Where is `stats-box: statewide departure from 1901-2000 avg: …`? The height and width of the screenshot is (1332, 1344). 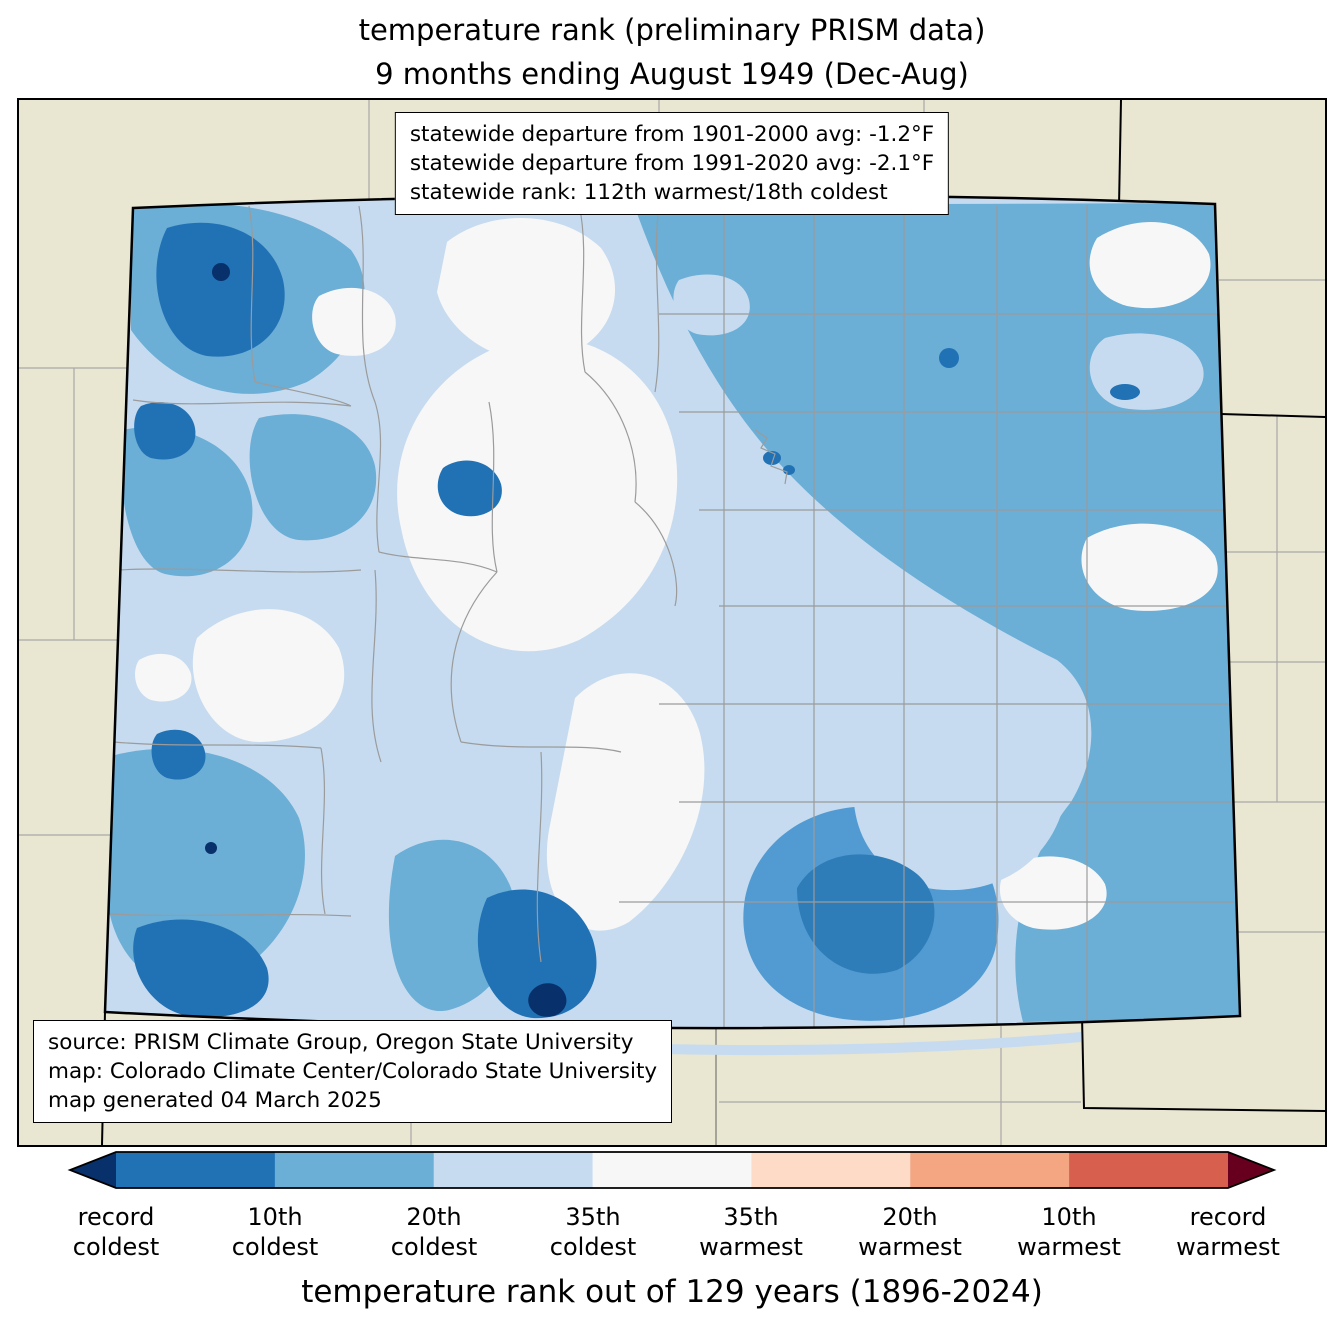 stats-box: statewide departure from 1901-2000 avg: … is located at coordinates (672, 163).